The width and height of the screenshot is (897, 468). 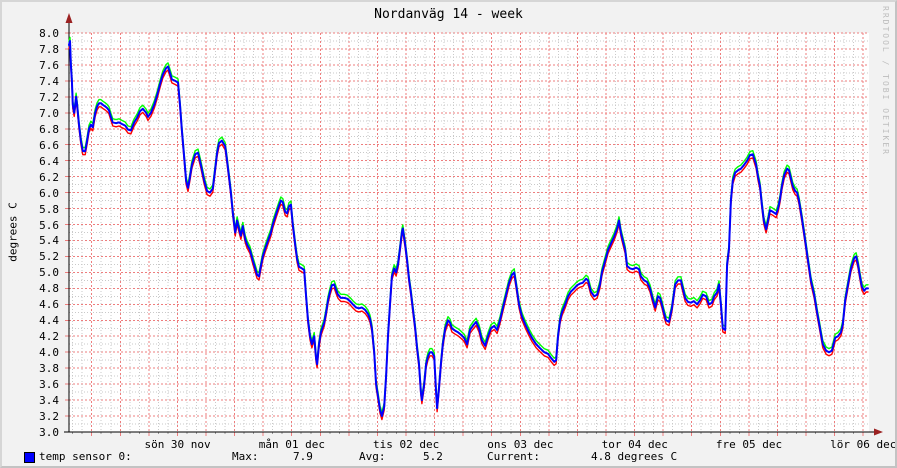 I want to click on legend-avg-label: Avg:, so click(x=372, y=456).